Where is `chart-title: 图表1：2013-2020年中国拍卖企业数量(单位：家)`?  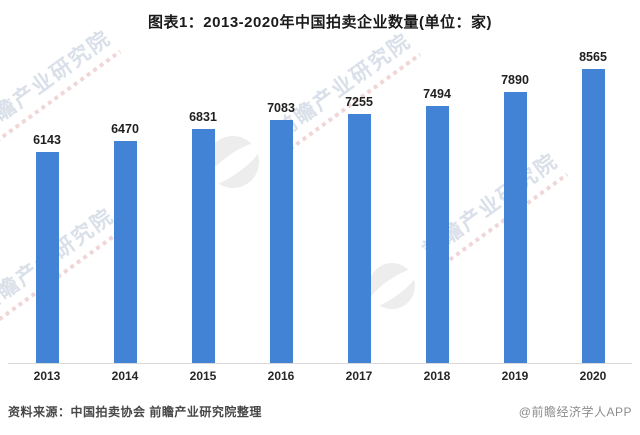 chart-title: 图表1：2013-2020年中国拍卖企业数量(单位：家) is located at coordinates (320, 22).